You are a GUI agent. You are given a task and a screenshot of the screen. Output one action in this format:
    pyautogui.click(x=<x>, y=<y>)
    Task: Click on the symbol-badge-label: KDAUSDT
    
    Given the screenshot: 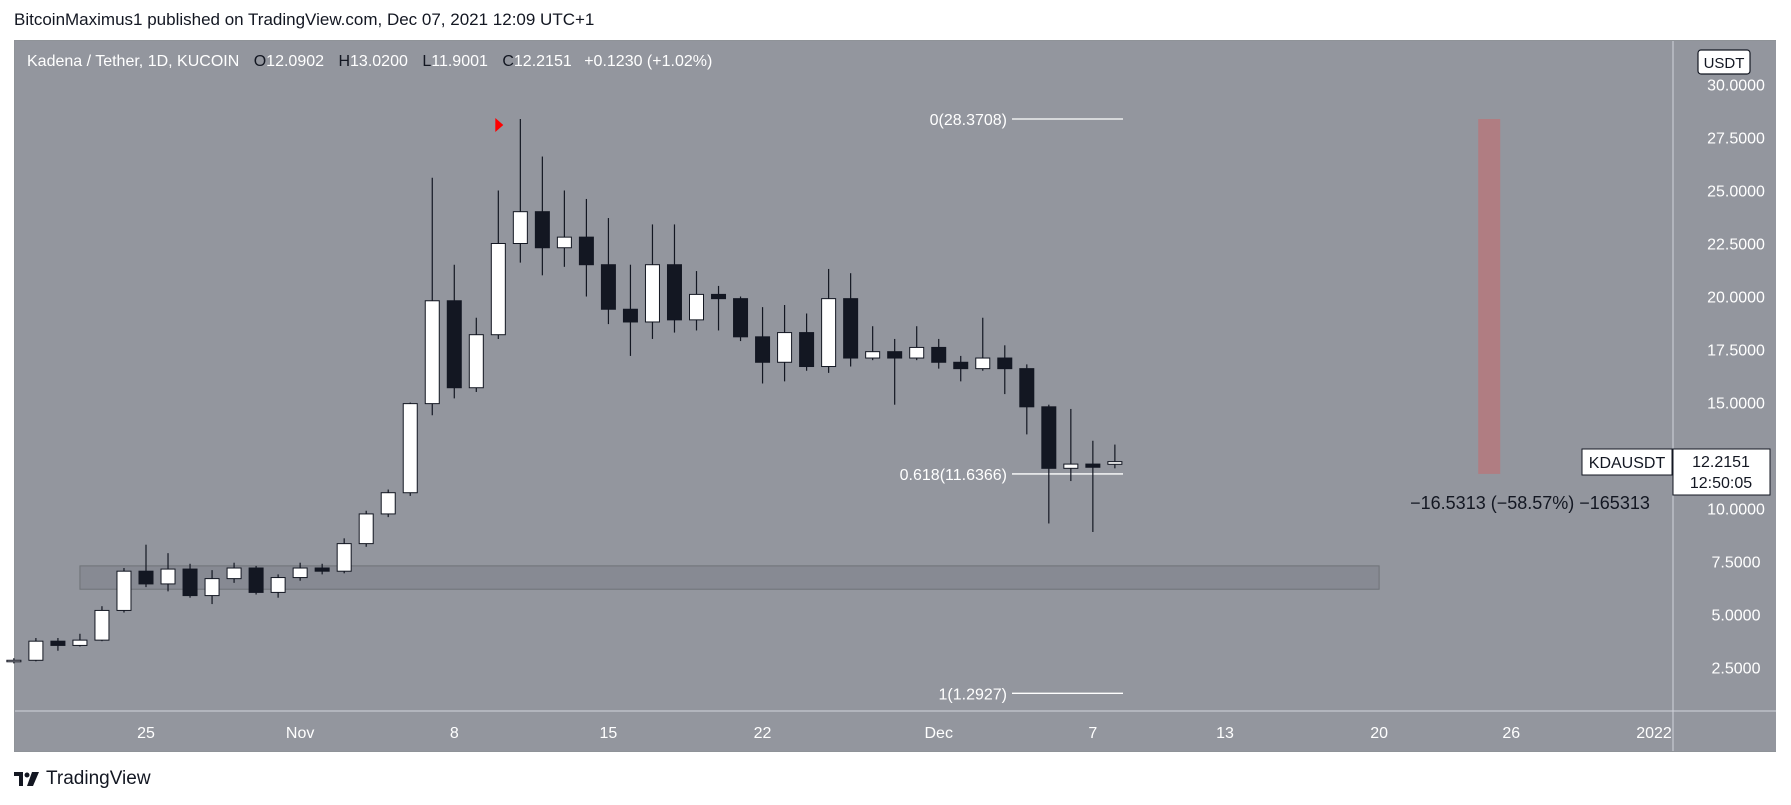 What is the action you would take?
    pyautogui.click(x=1627, y=463)
    